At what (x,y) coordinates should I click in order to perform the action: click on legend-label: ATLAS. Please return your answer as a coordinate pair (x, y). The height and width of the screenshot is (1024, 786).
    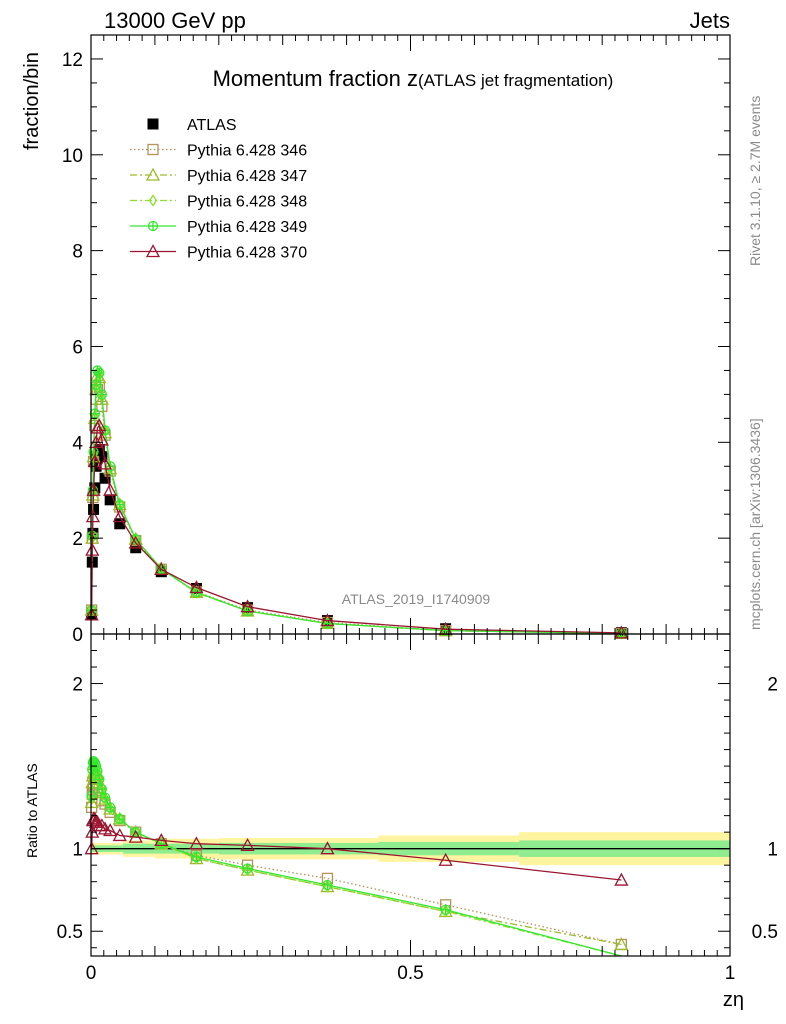
    Looking at the image, I should click on (212, 125).